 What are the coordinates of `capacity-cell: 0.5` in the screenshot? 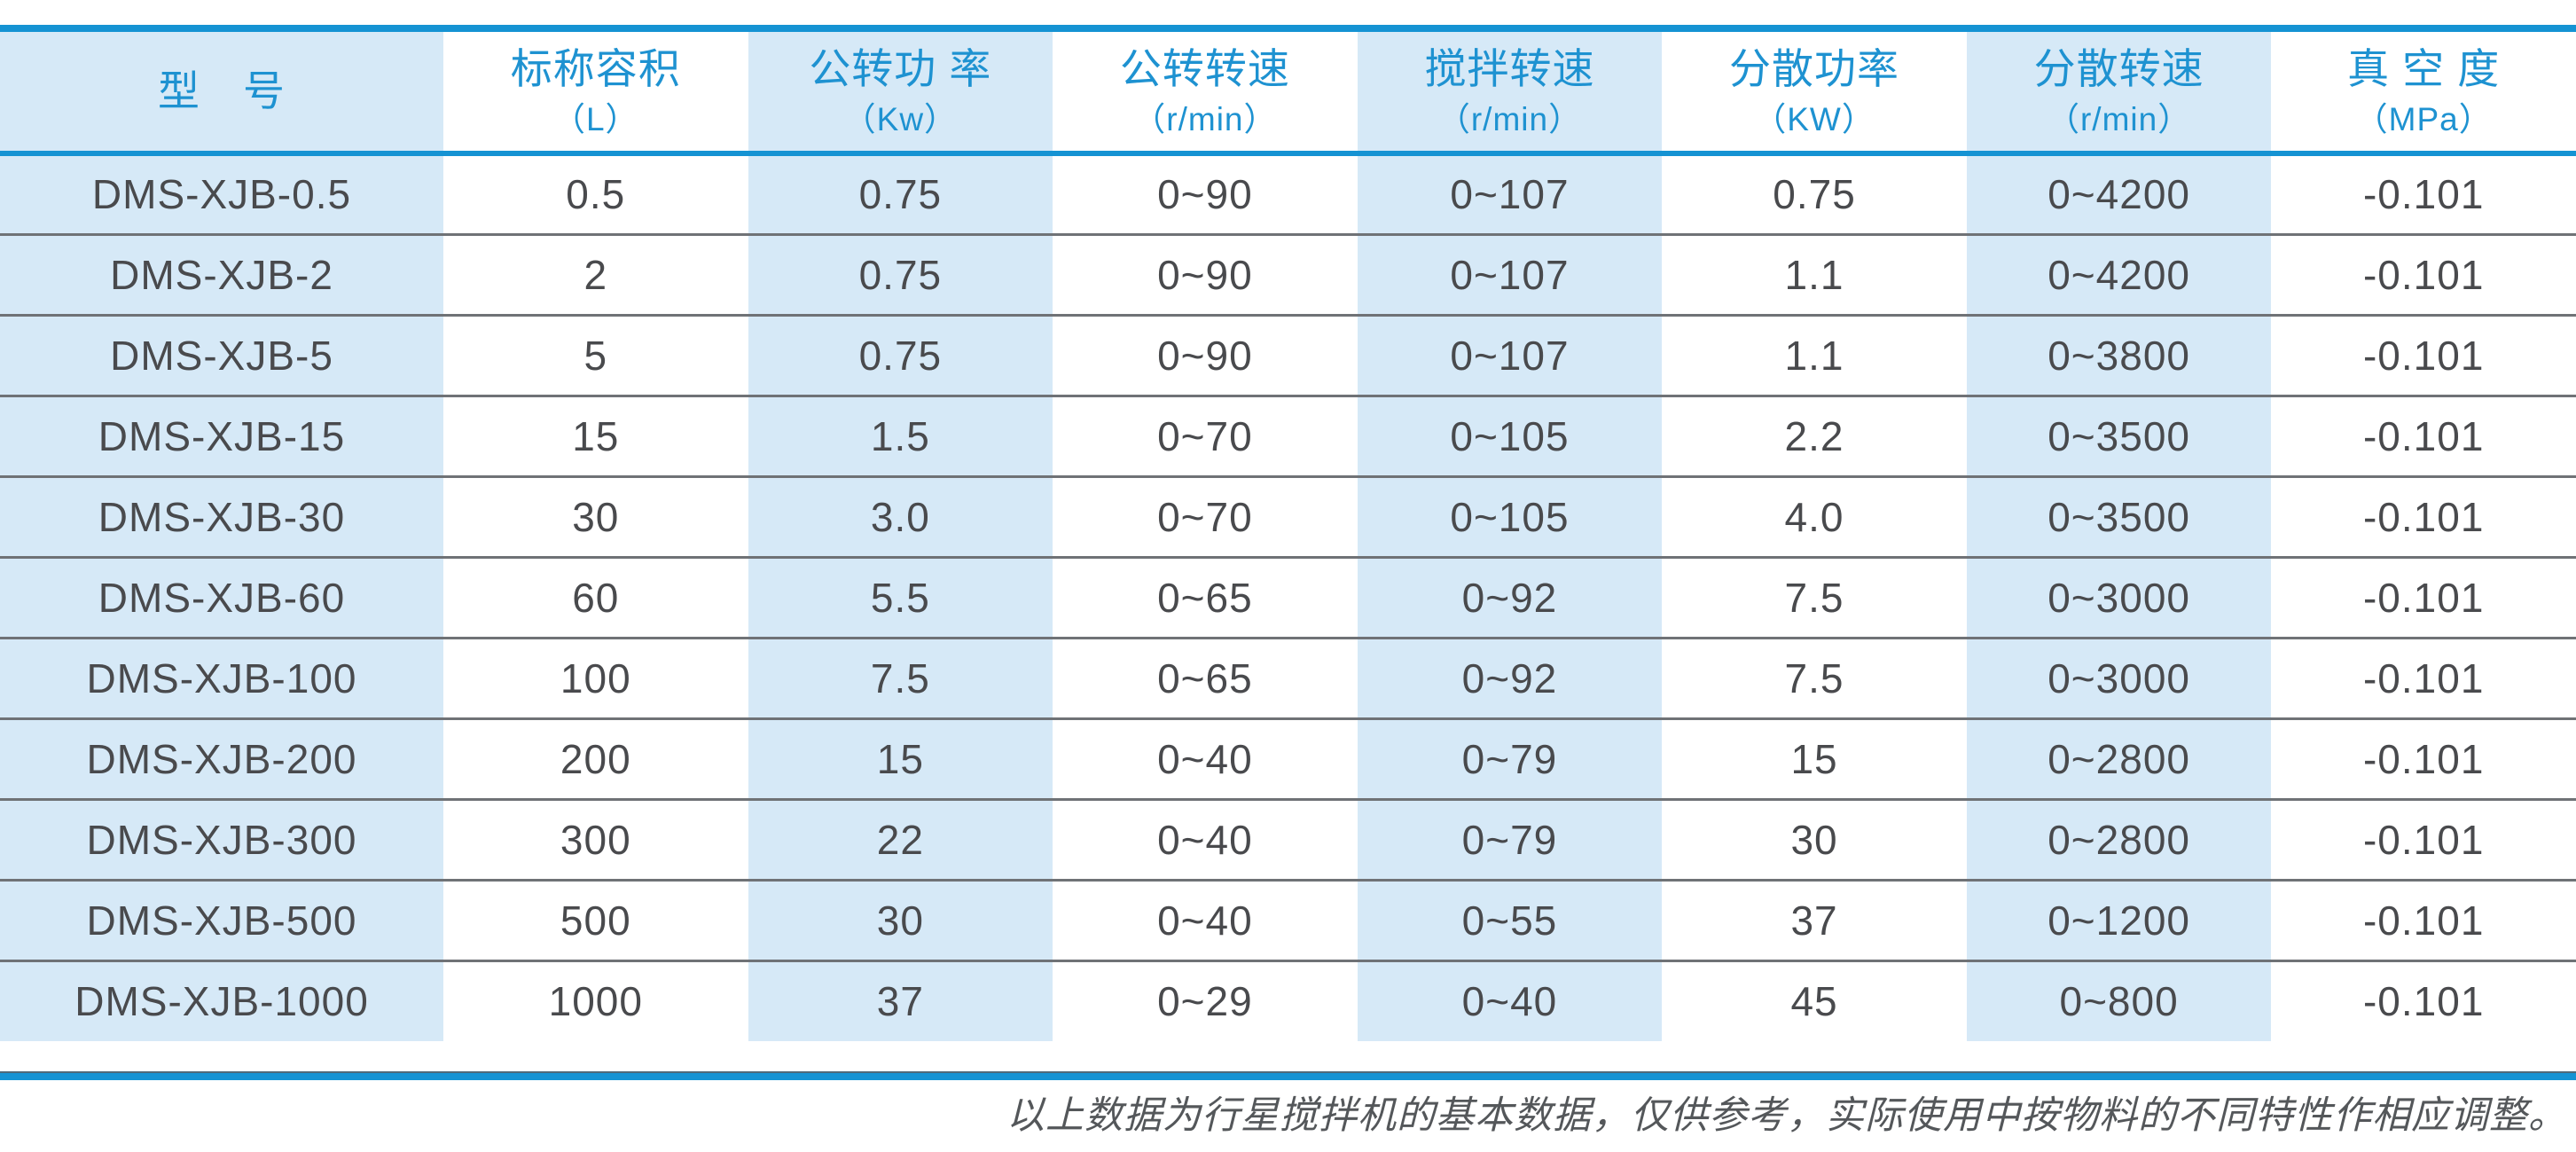 It's located at (596, 195).